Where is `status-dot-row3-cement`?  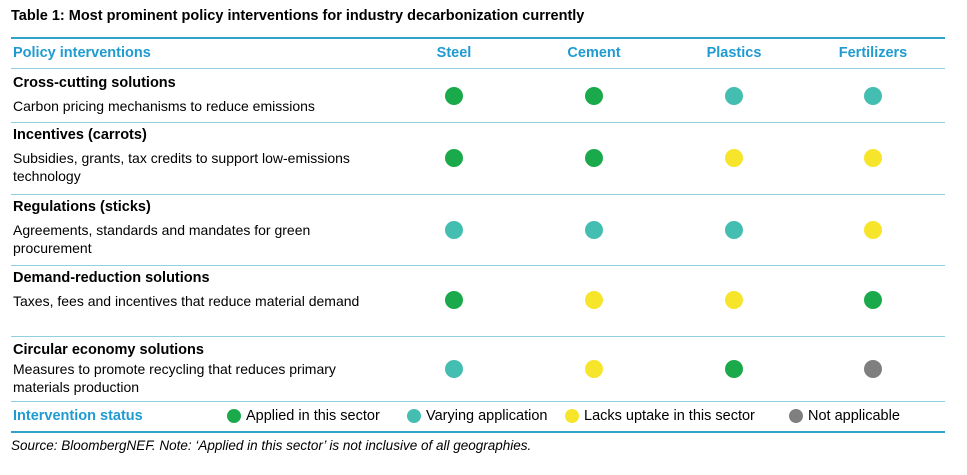
status-dot-row3-cement is located at coordinates (594, 300).